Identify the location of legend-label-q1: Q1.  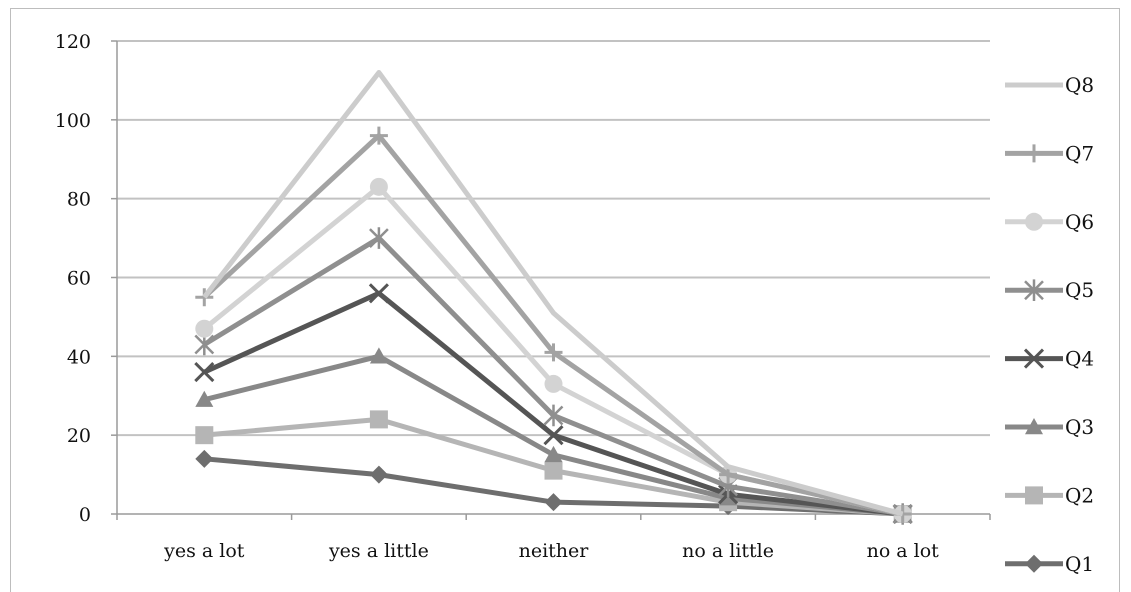
(1079, 564).